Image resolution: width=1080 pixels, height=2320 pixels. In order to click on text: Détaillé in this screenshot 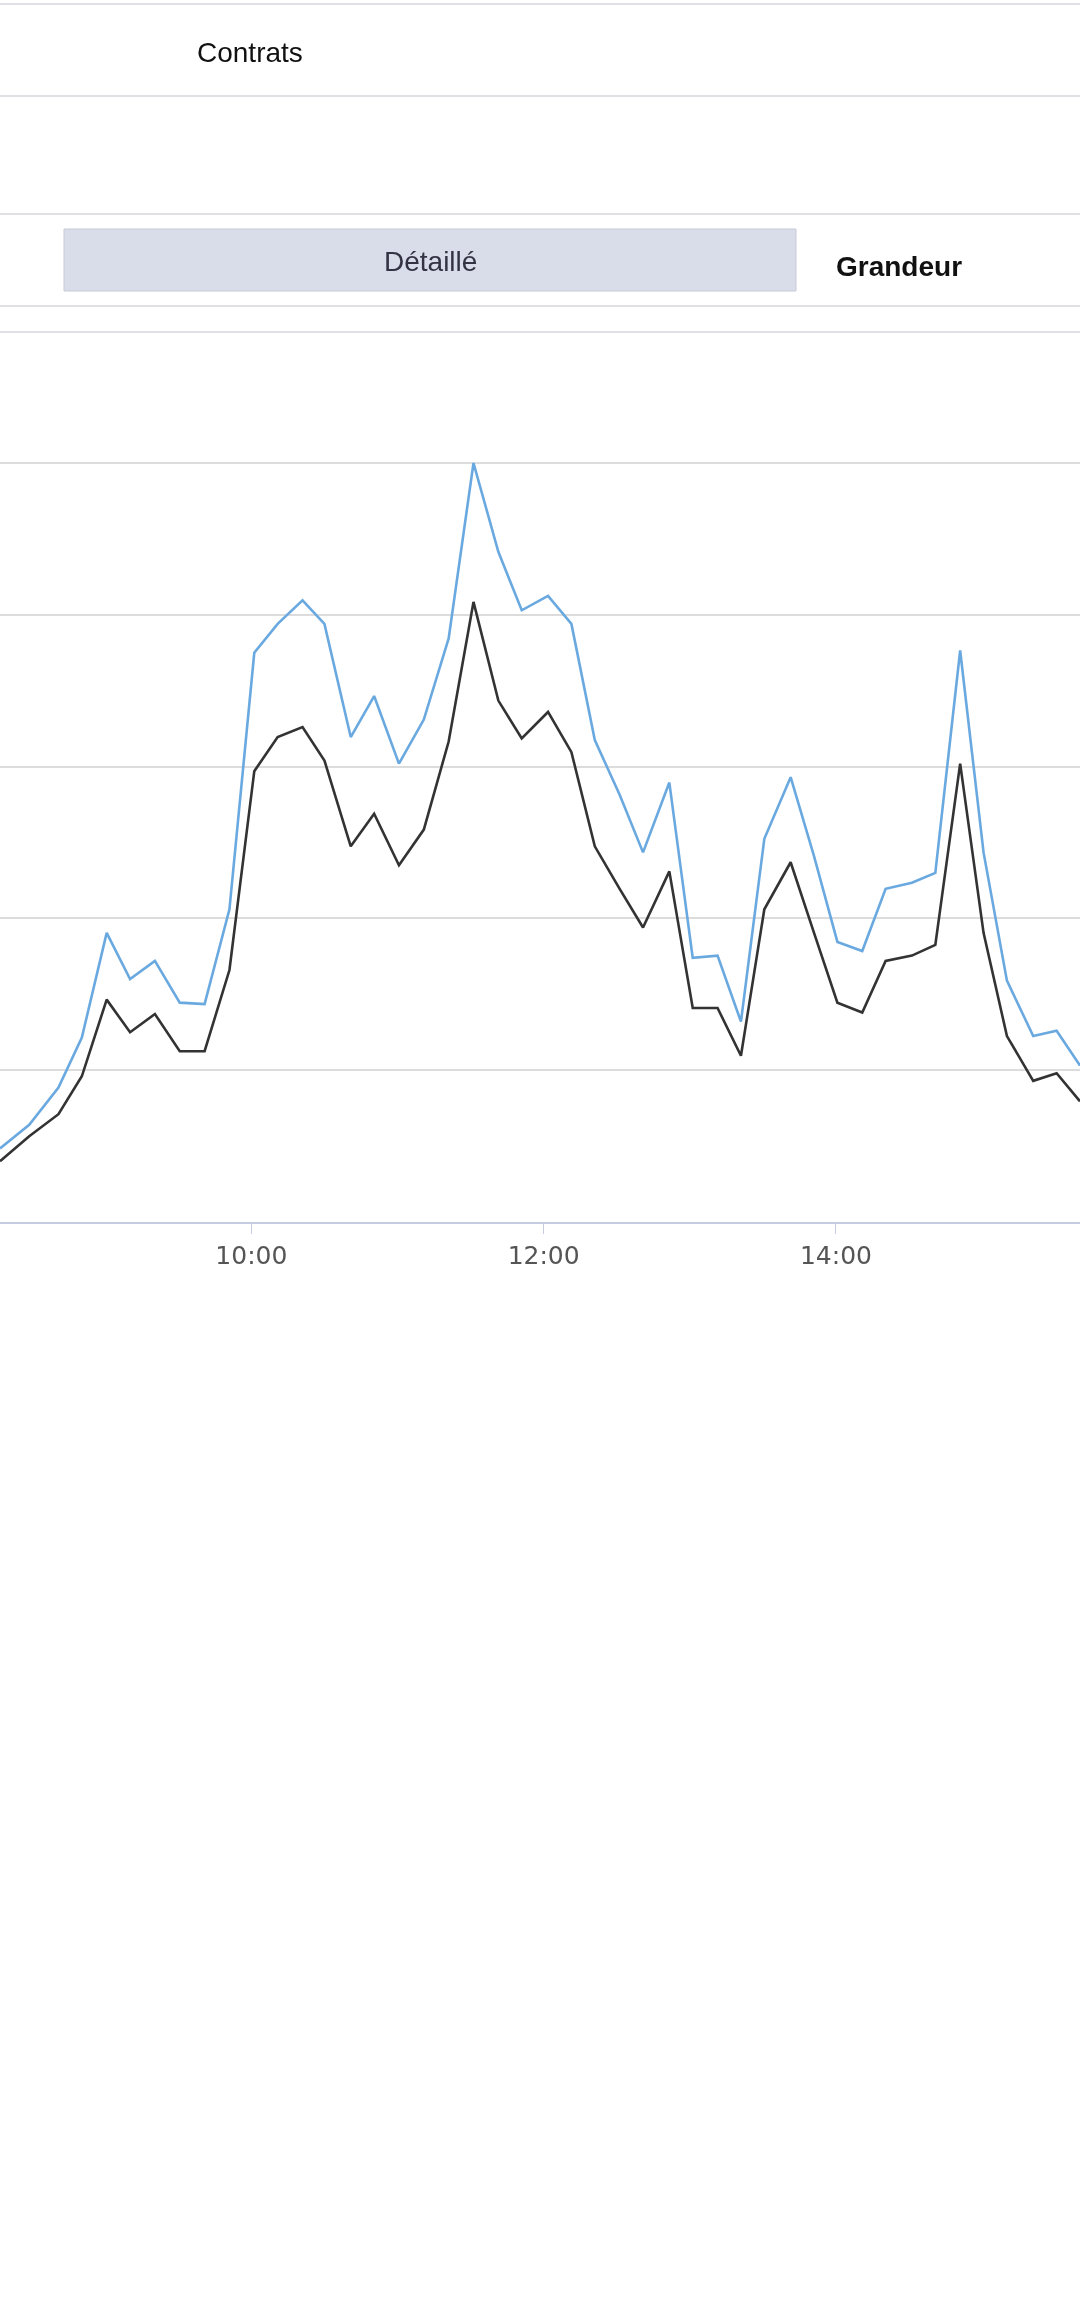, I will do `click(431, 261)`.